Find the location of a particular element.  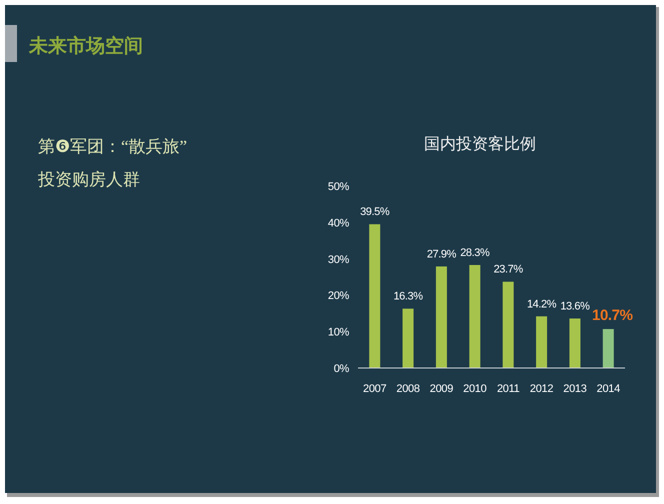

x-tick-label: 2010 is located at coordinates (475, 389).